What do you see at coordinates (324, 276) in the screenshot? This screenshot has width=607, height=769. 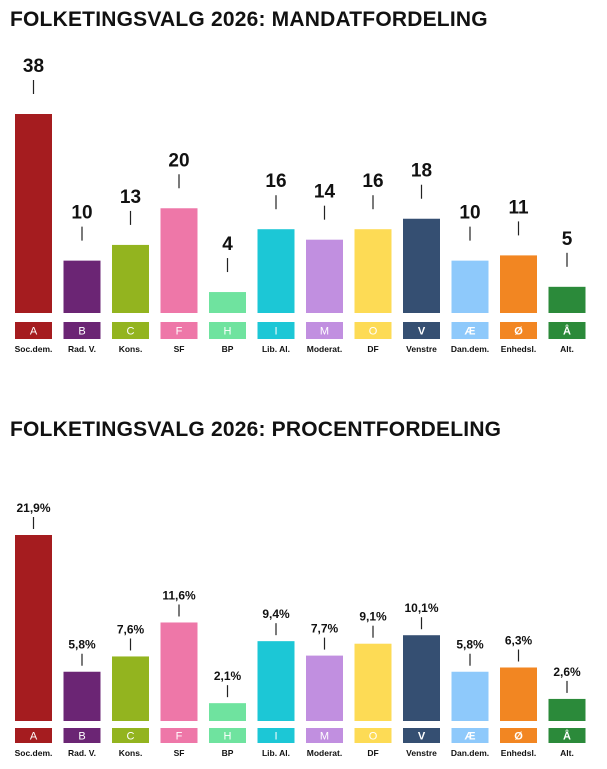 I see `mandate-bar-moderat` at bounding box center [324, 276].